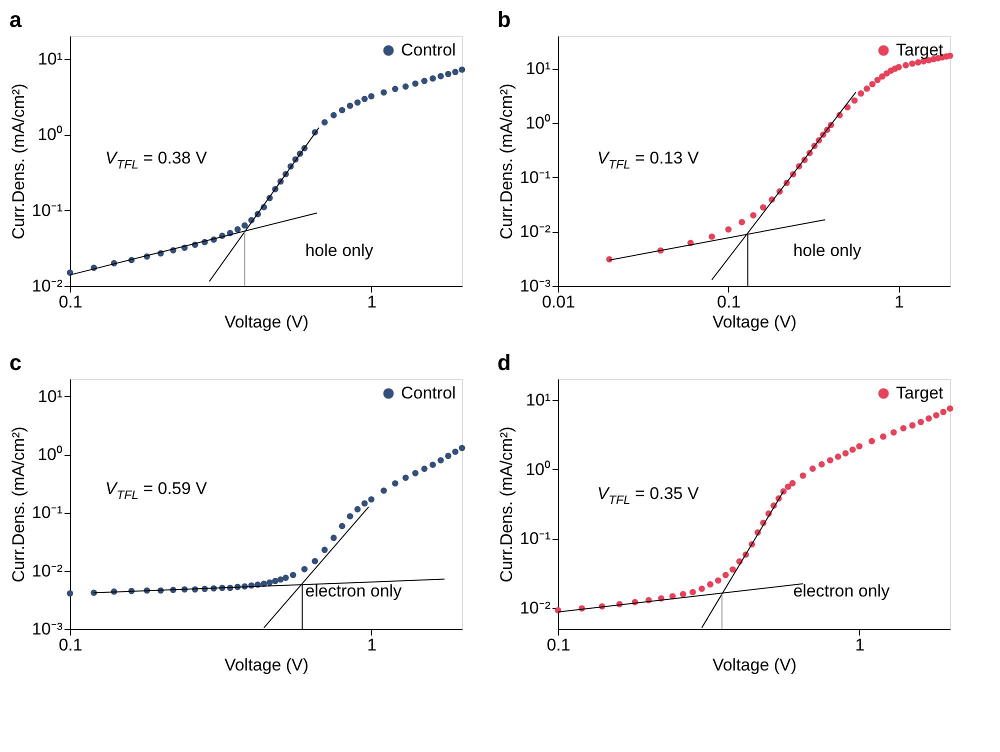 This screenshot has height=752, width=1000. What do you see at coordinates (504, 362) in the screenshot?
I see `chart-title: d` at bounding box center [504, 362].